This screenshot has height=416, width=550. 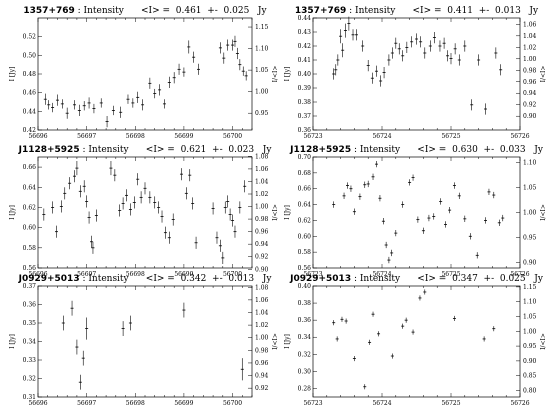 I want to click on plot-frame, so click(x=145, y=341).